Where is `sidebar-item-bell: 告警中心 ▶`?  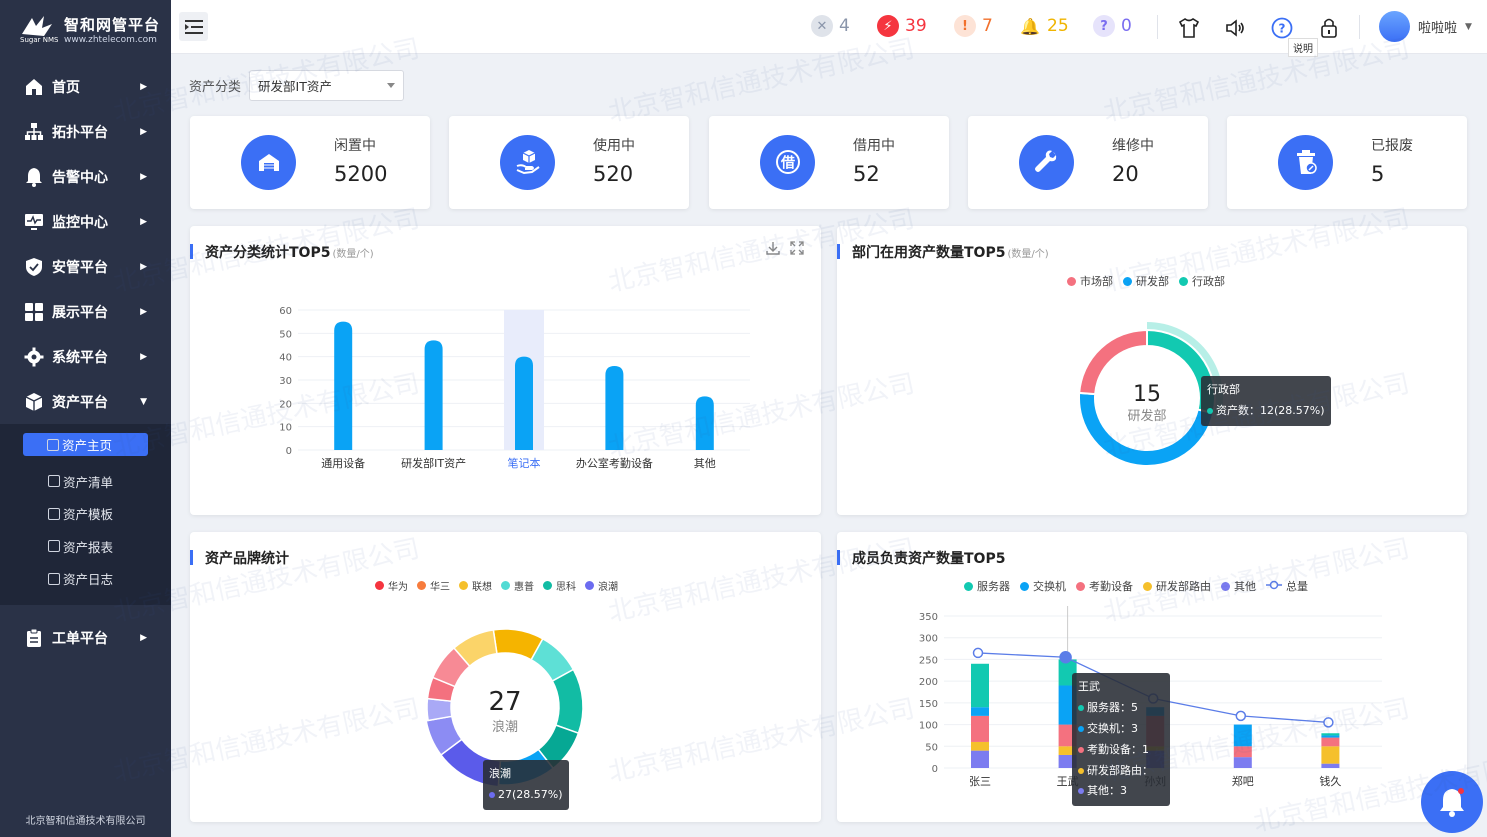
sidebar-item-bell: 告警中心 ▶ is located at coordinates (85, 176).